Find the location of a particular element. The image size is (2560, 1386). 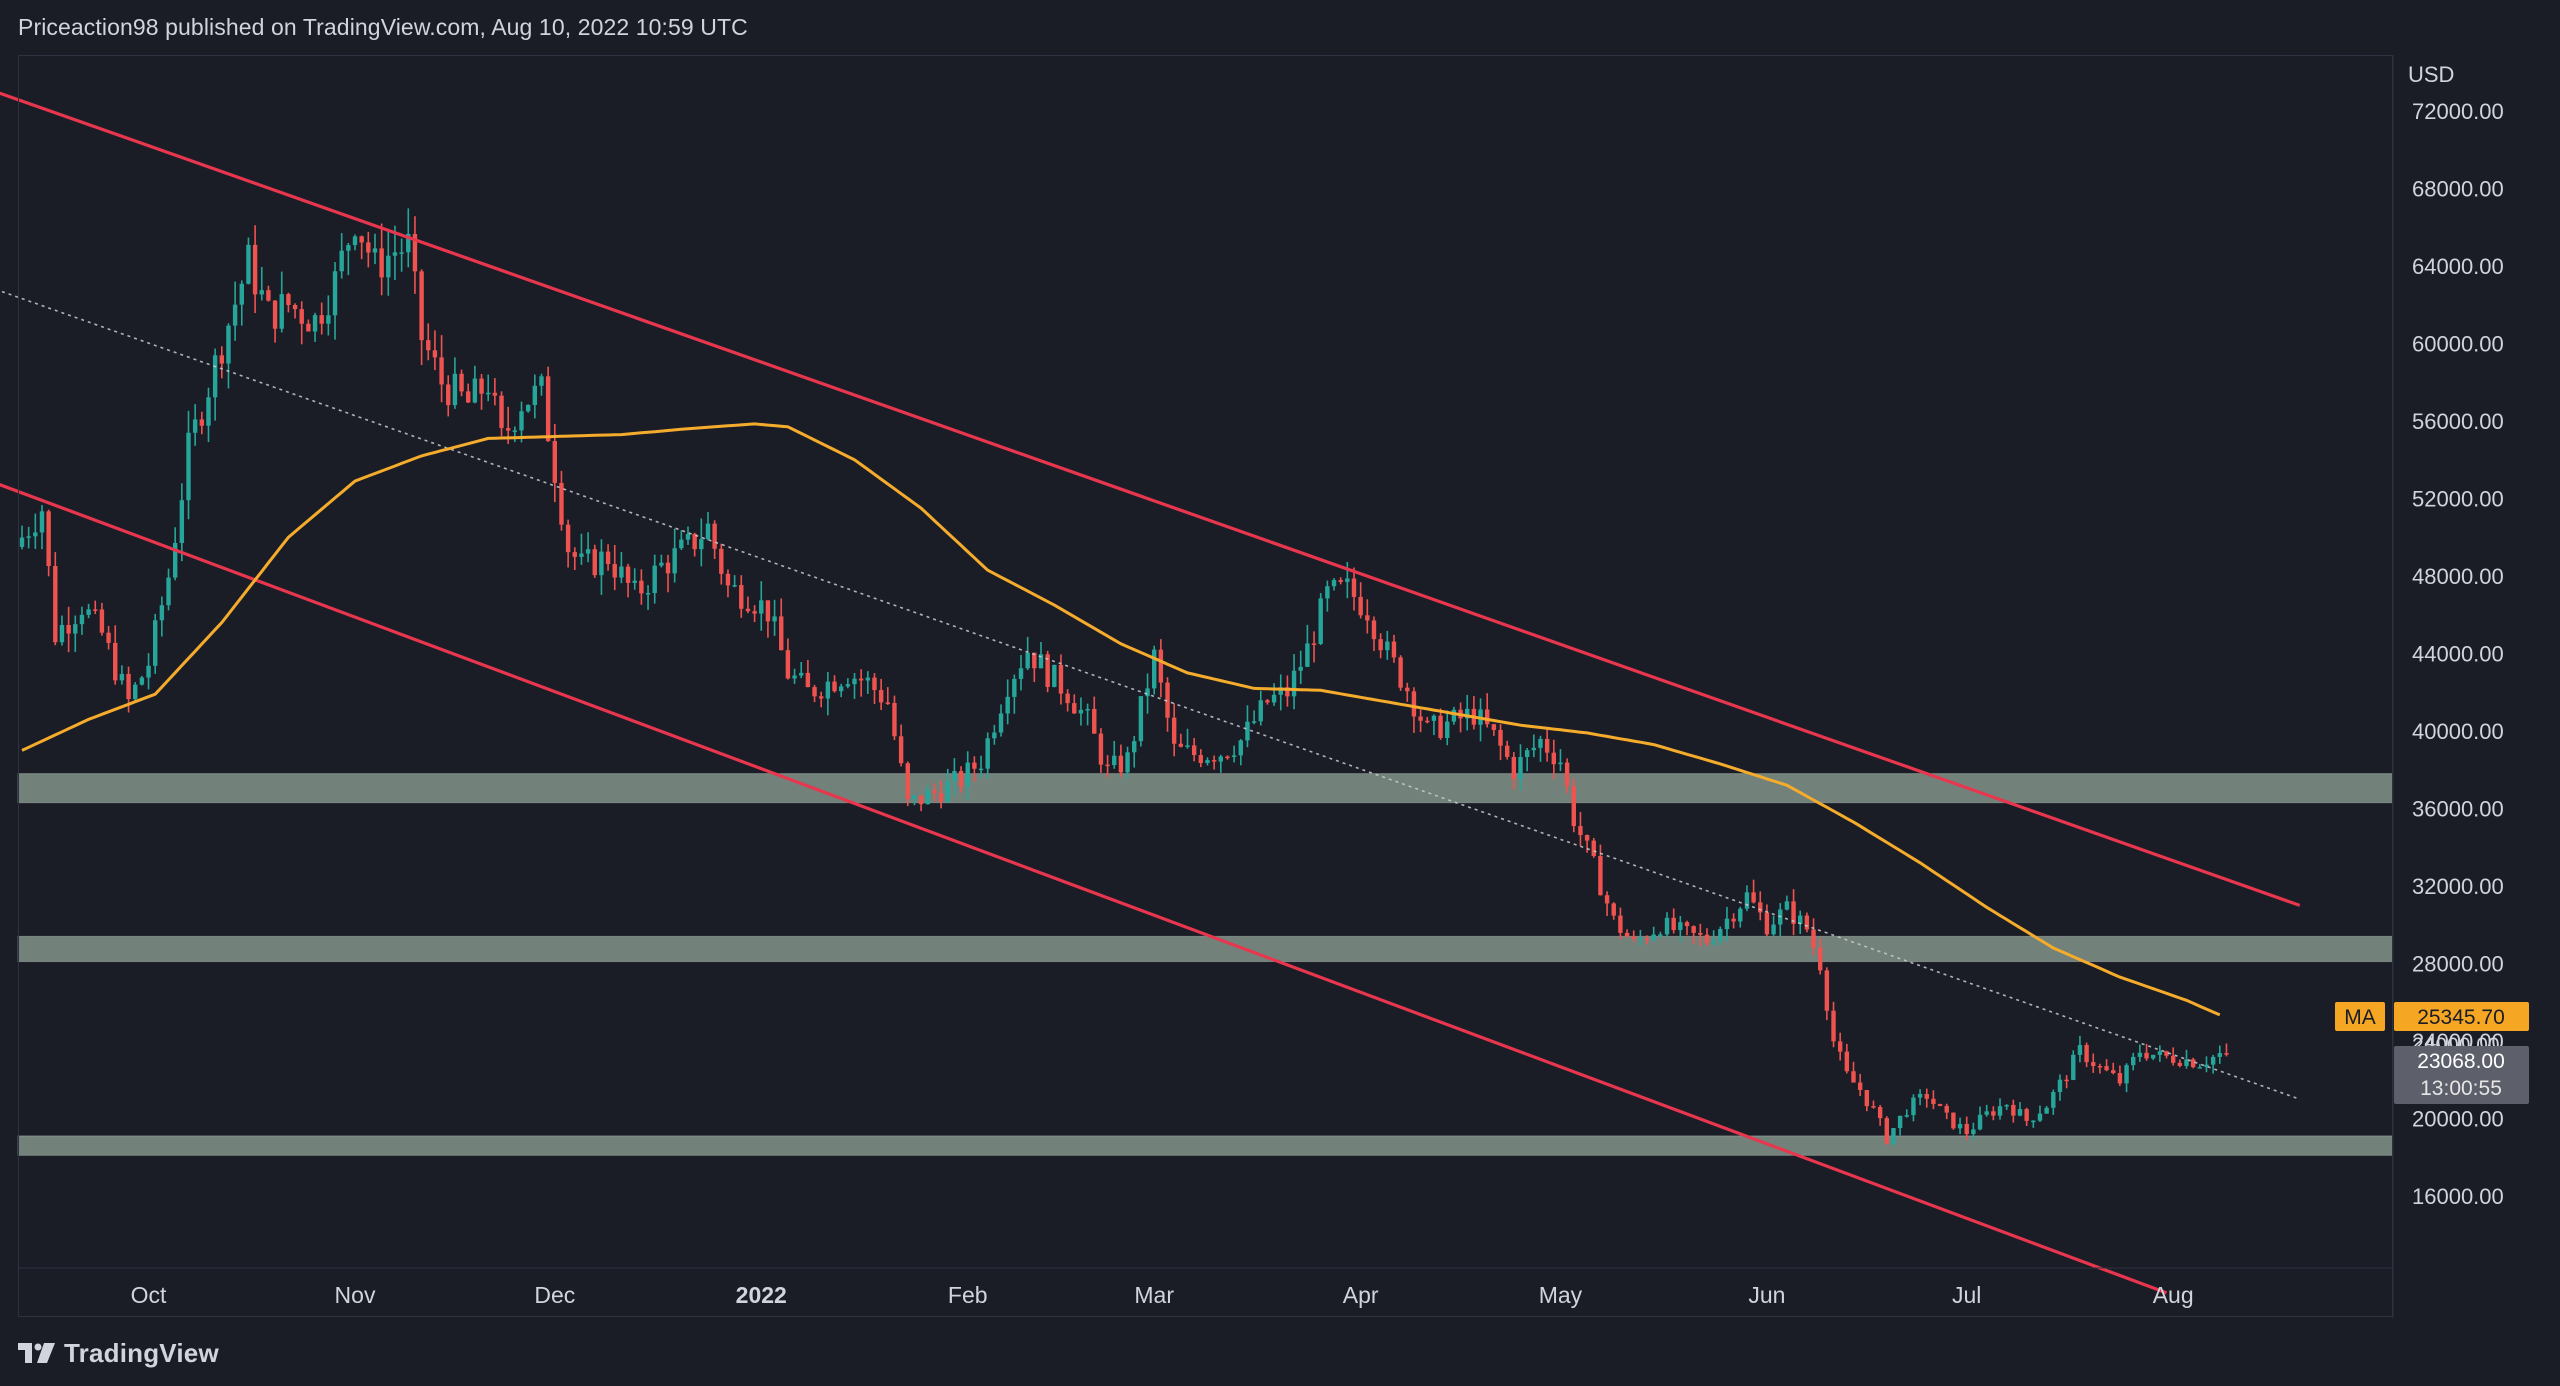

y-tick-label: 48000.00 is located at coordinates (2458, 576).